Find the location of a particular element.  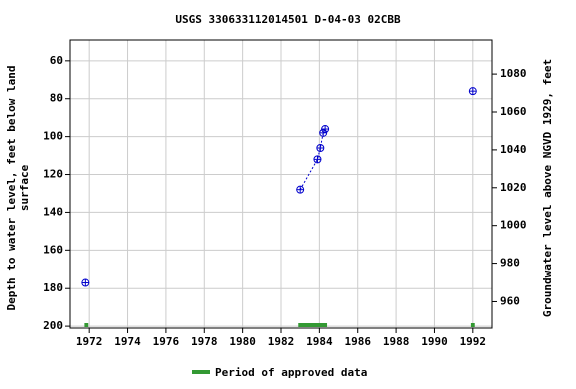

y2-tick-label: 1000 is located at coordinates (513, 225).